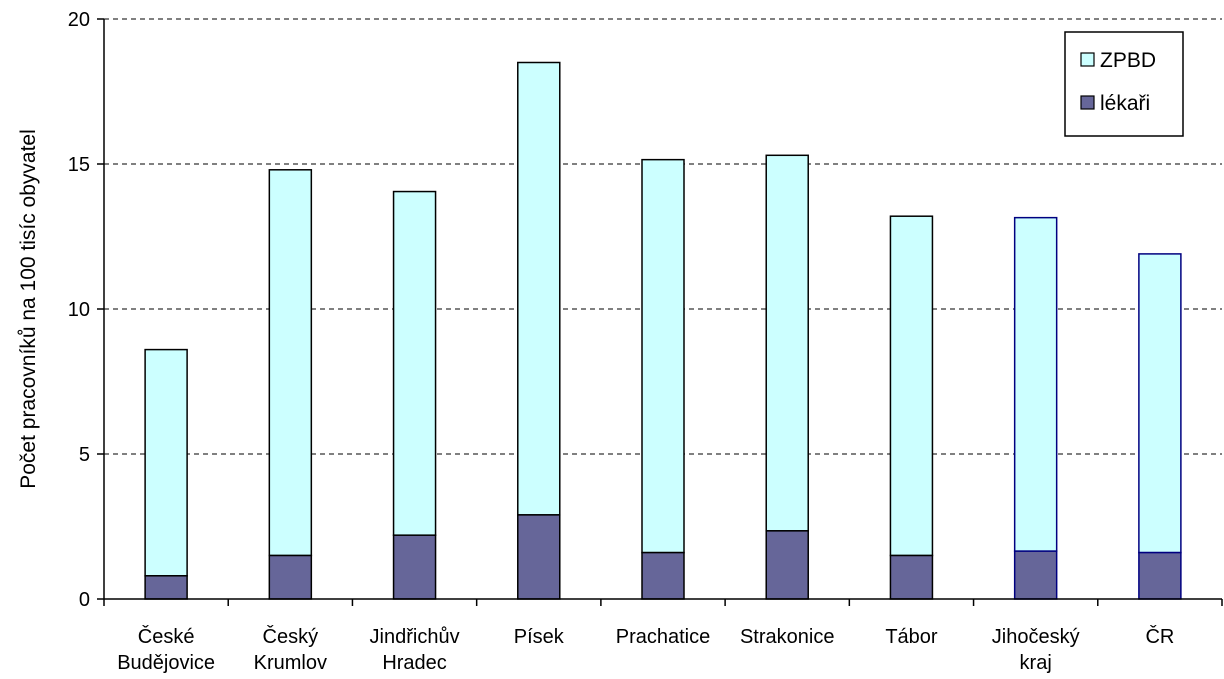 This screenshot has width=1224, height=679. Describe the element at coordinates (84, 455) in the screenshot. I see `y-tick-label: 5` at that location.